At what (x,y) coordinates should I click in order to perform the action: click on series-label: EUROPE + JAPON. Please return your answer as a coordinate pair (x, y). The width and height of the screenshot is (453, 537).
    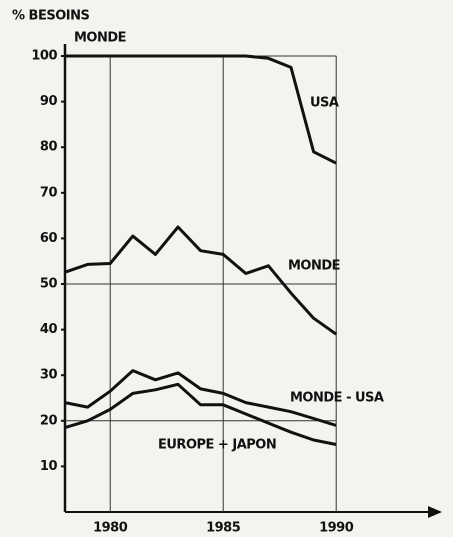
    Looking at the image, I should click on (217, 445).